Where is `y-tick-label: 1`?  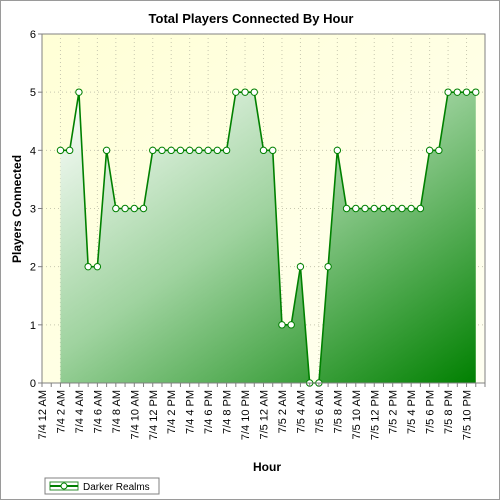 y-tick-label: 1 is located at coordinates (33, 326).